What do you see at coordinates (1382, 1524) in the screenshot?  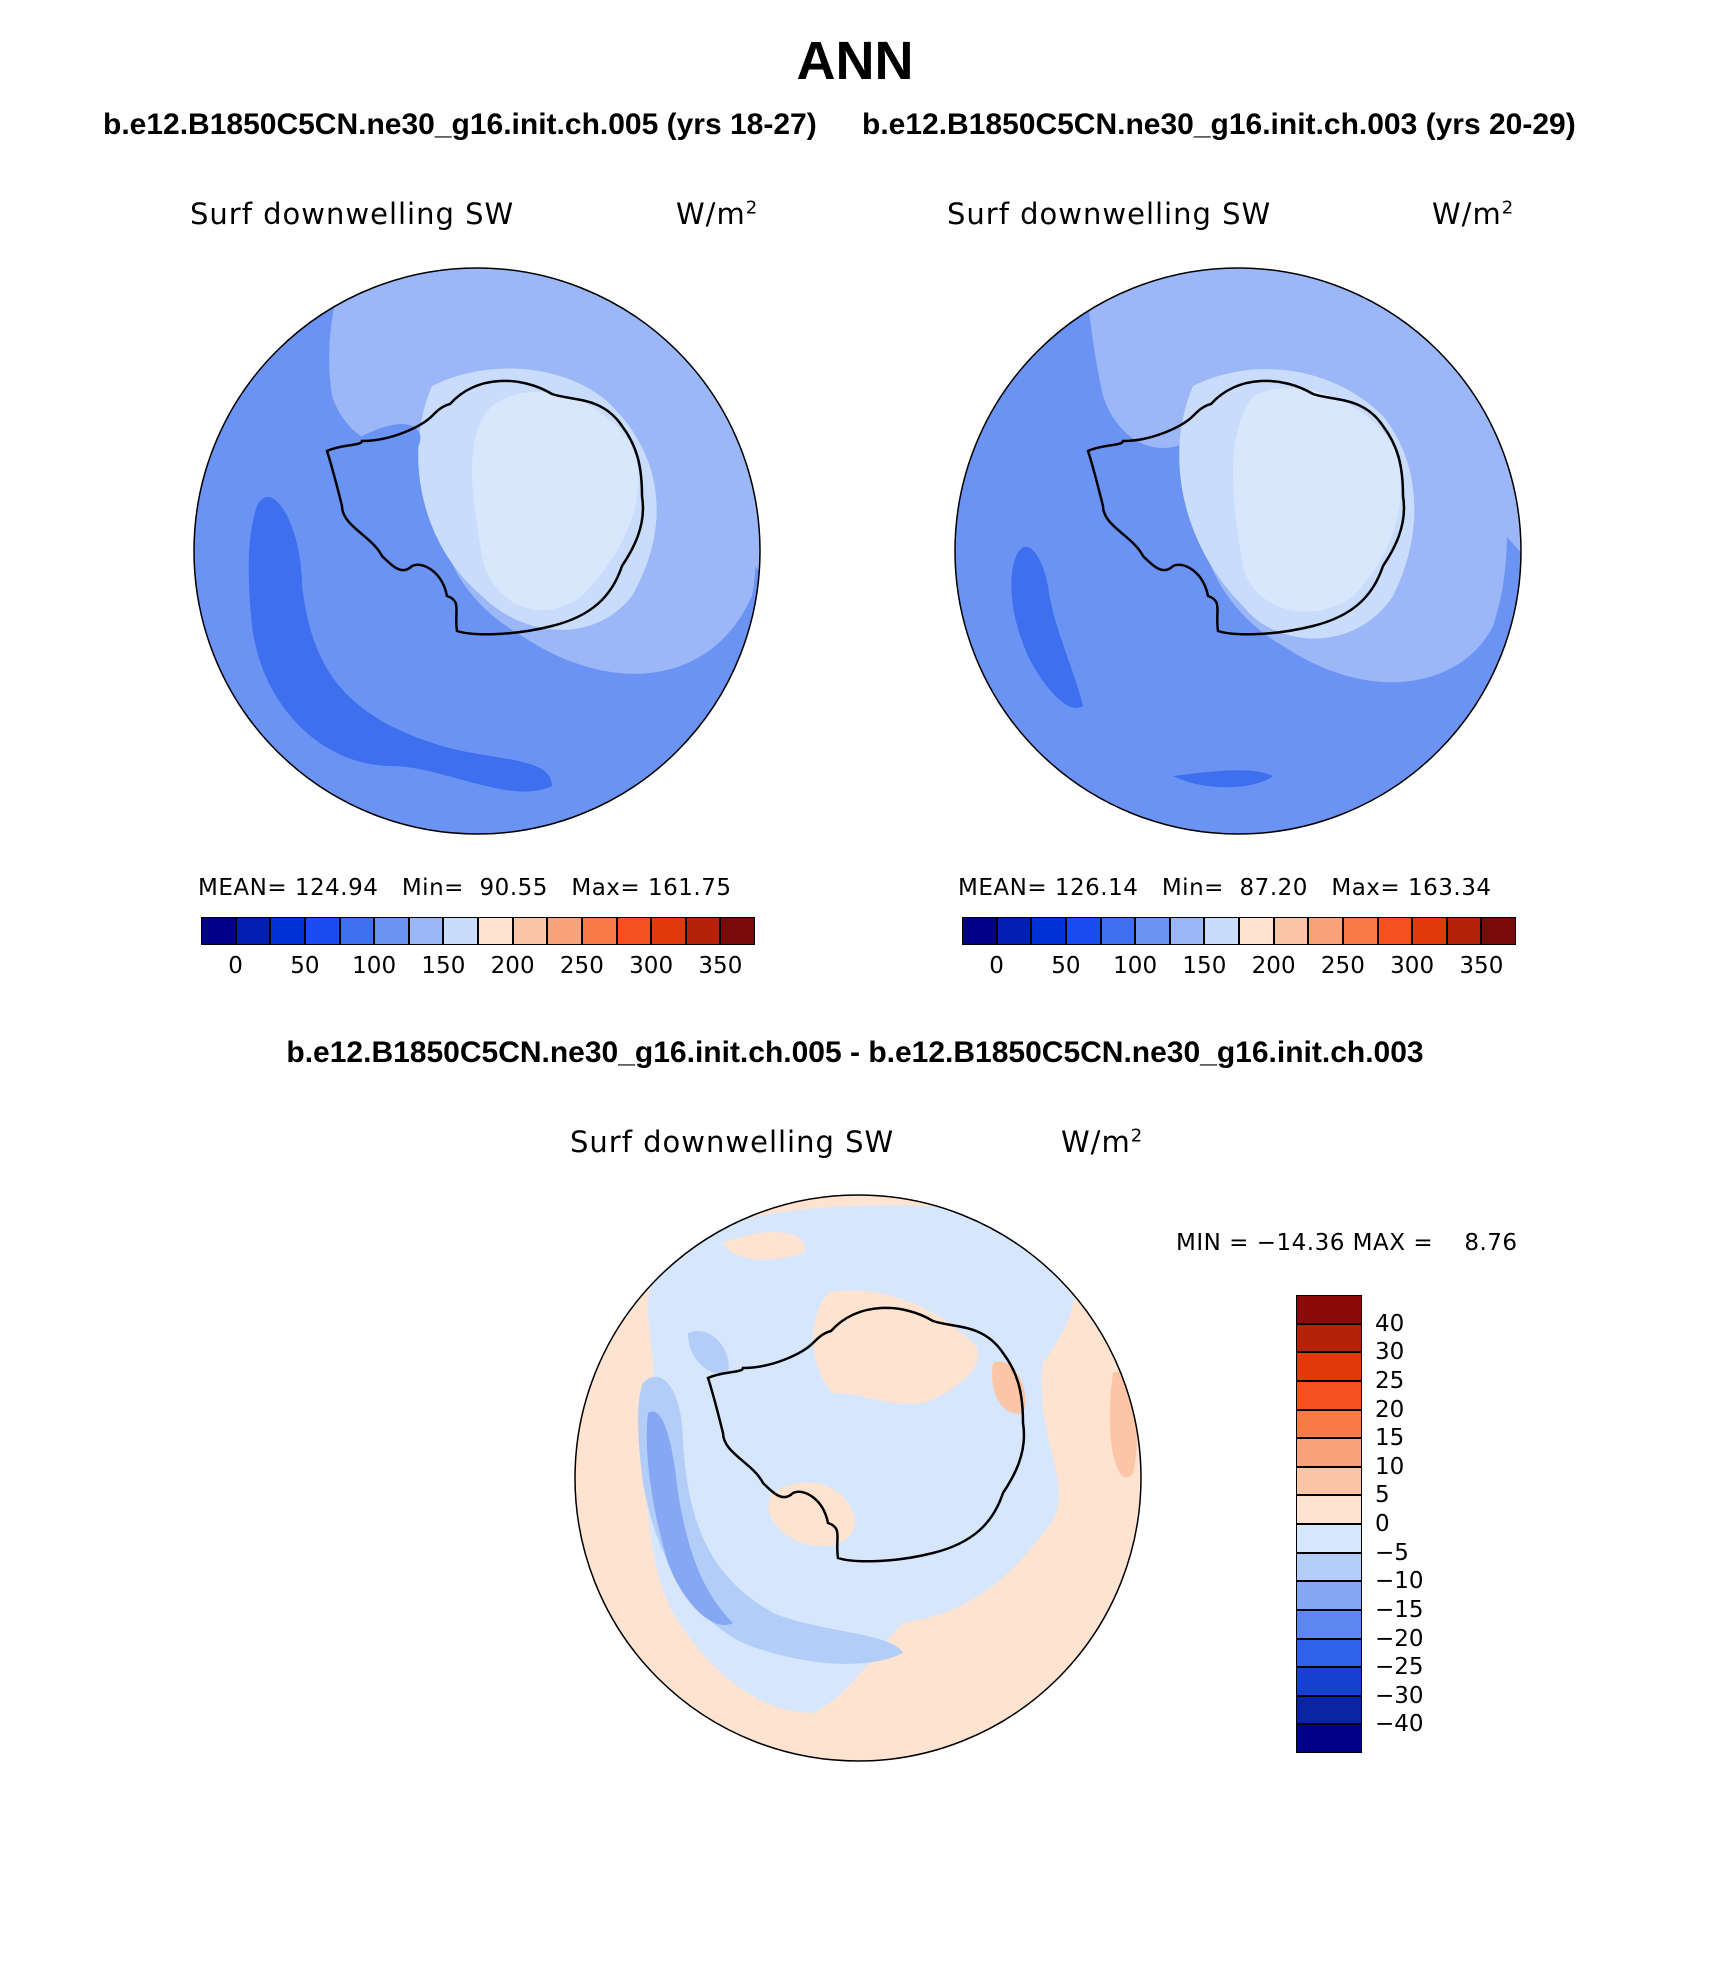 I see `colorbar-diff-tick-label: 0` at bounding box center [1382, 1524].